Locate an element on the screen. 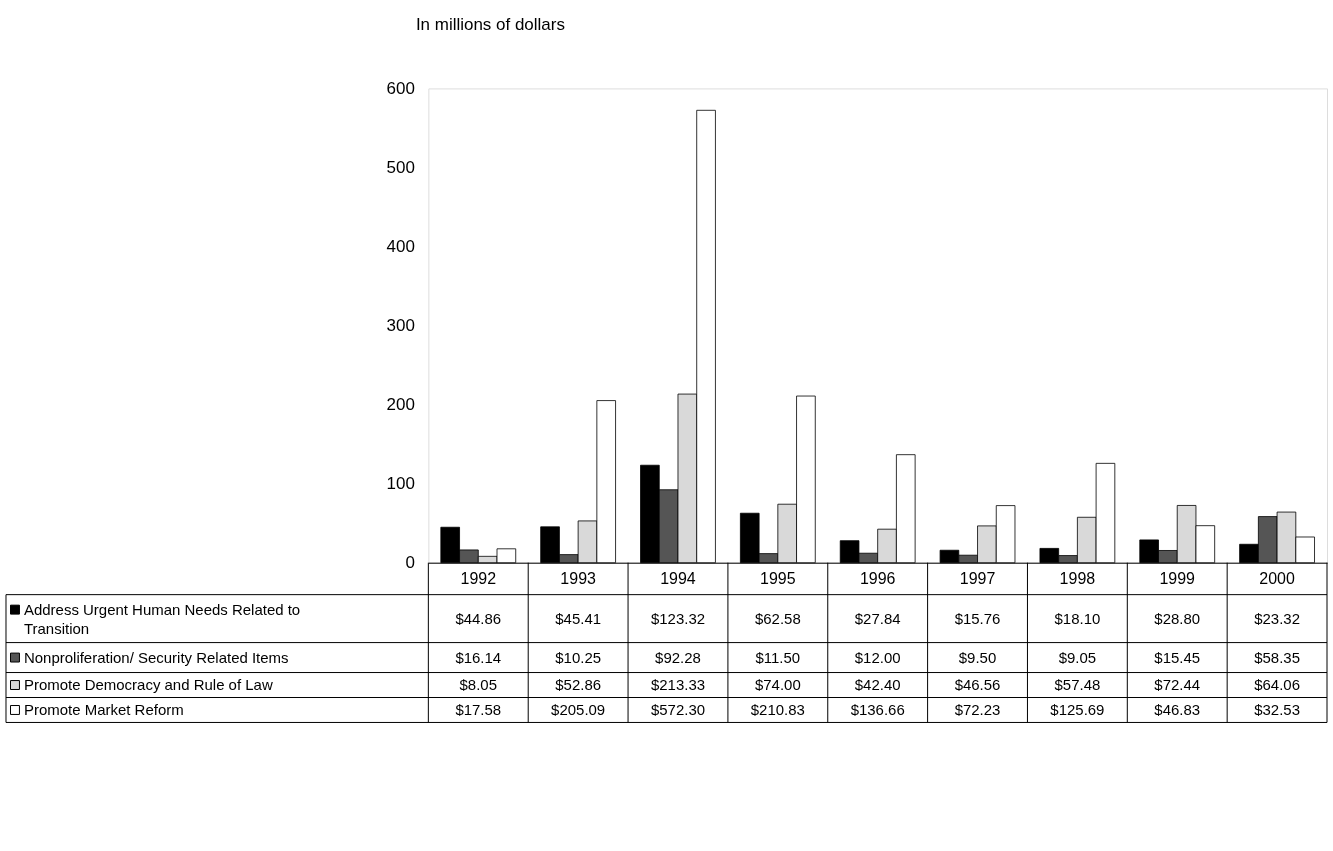 The width and height of the screenshot is (1333, 851). data-label: $46.56 is located at coordinates (977, 685).